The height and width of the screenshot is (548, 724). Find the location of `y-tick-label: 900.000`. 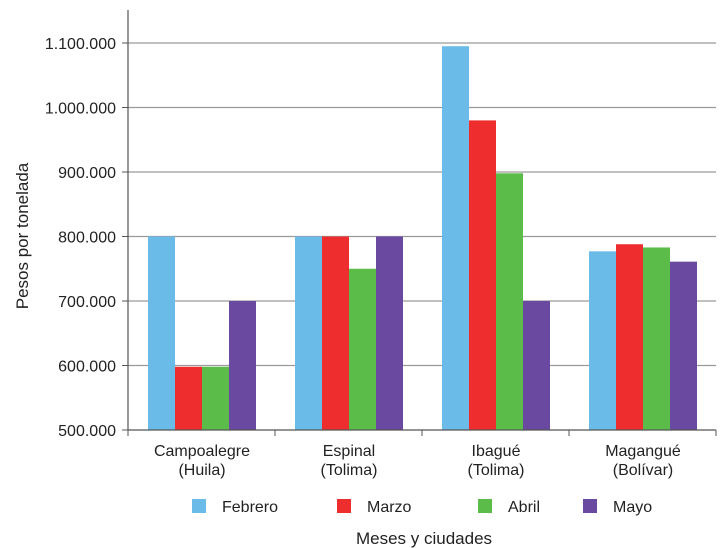

y-tick-label: 900.000 is located at coordinates (87, 173).